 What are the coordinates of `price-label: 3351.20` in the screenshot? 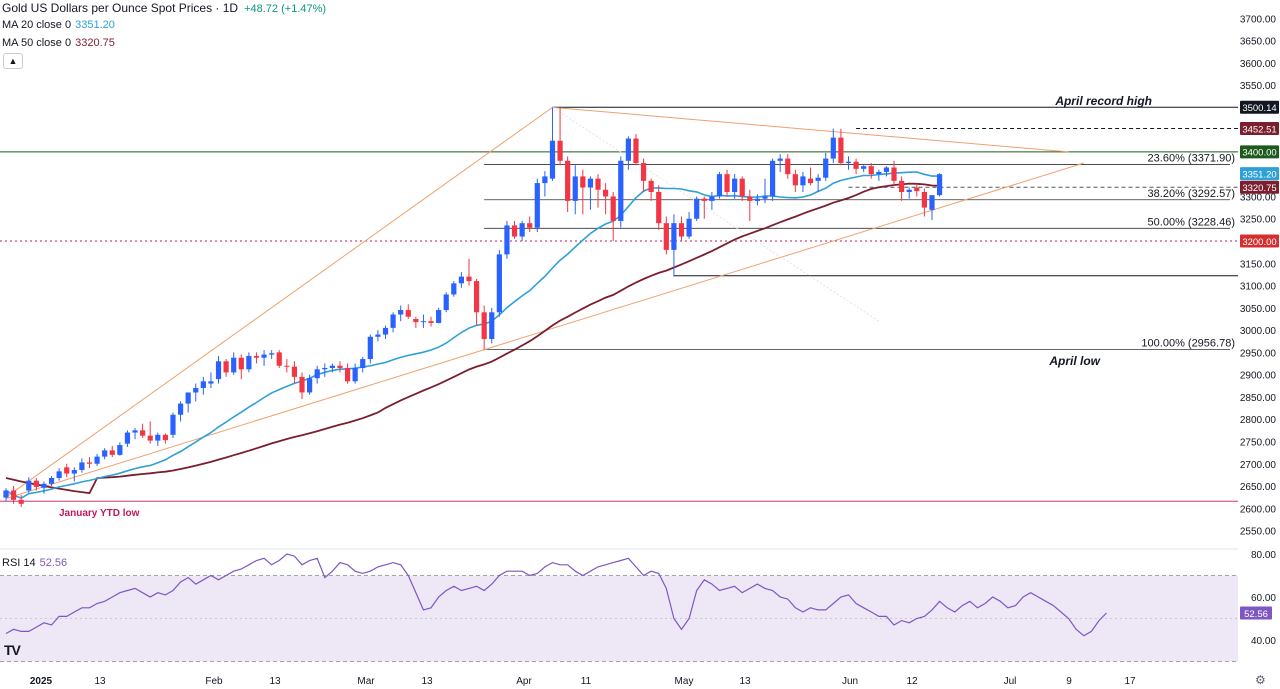 It's located at (1259, 173).